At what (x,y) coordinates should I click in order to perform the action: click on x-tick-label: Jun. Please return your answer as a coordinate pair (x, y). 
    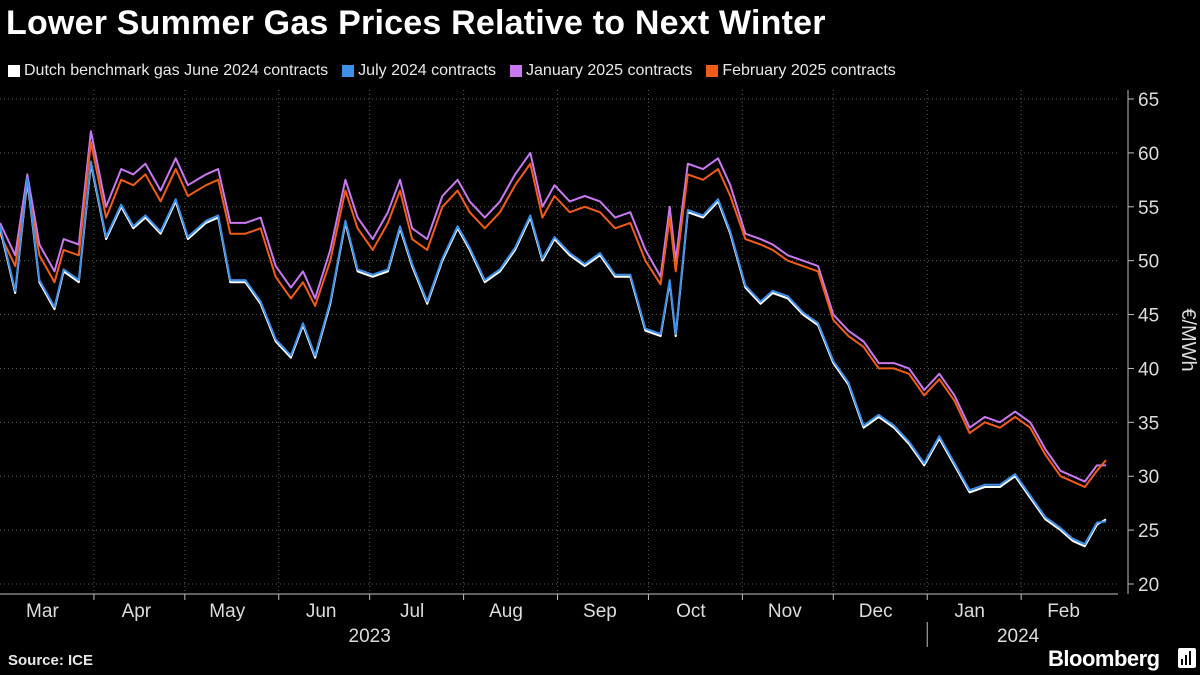
    Looking at the image, I should click on (321, 611).